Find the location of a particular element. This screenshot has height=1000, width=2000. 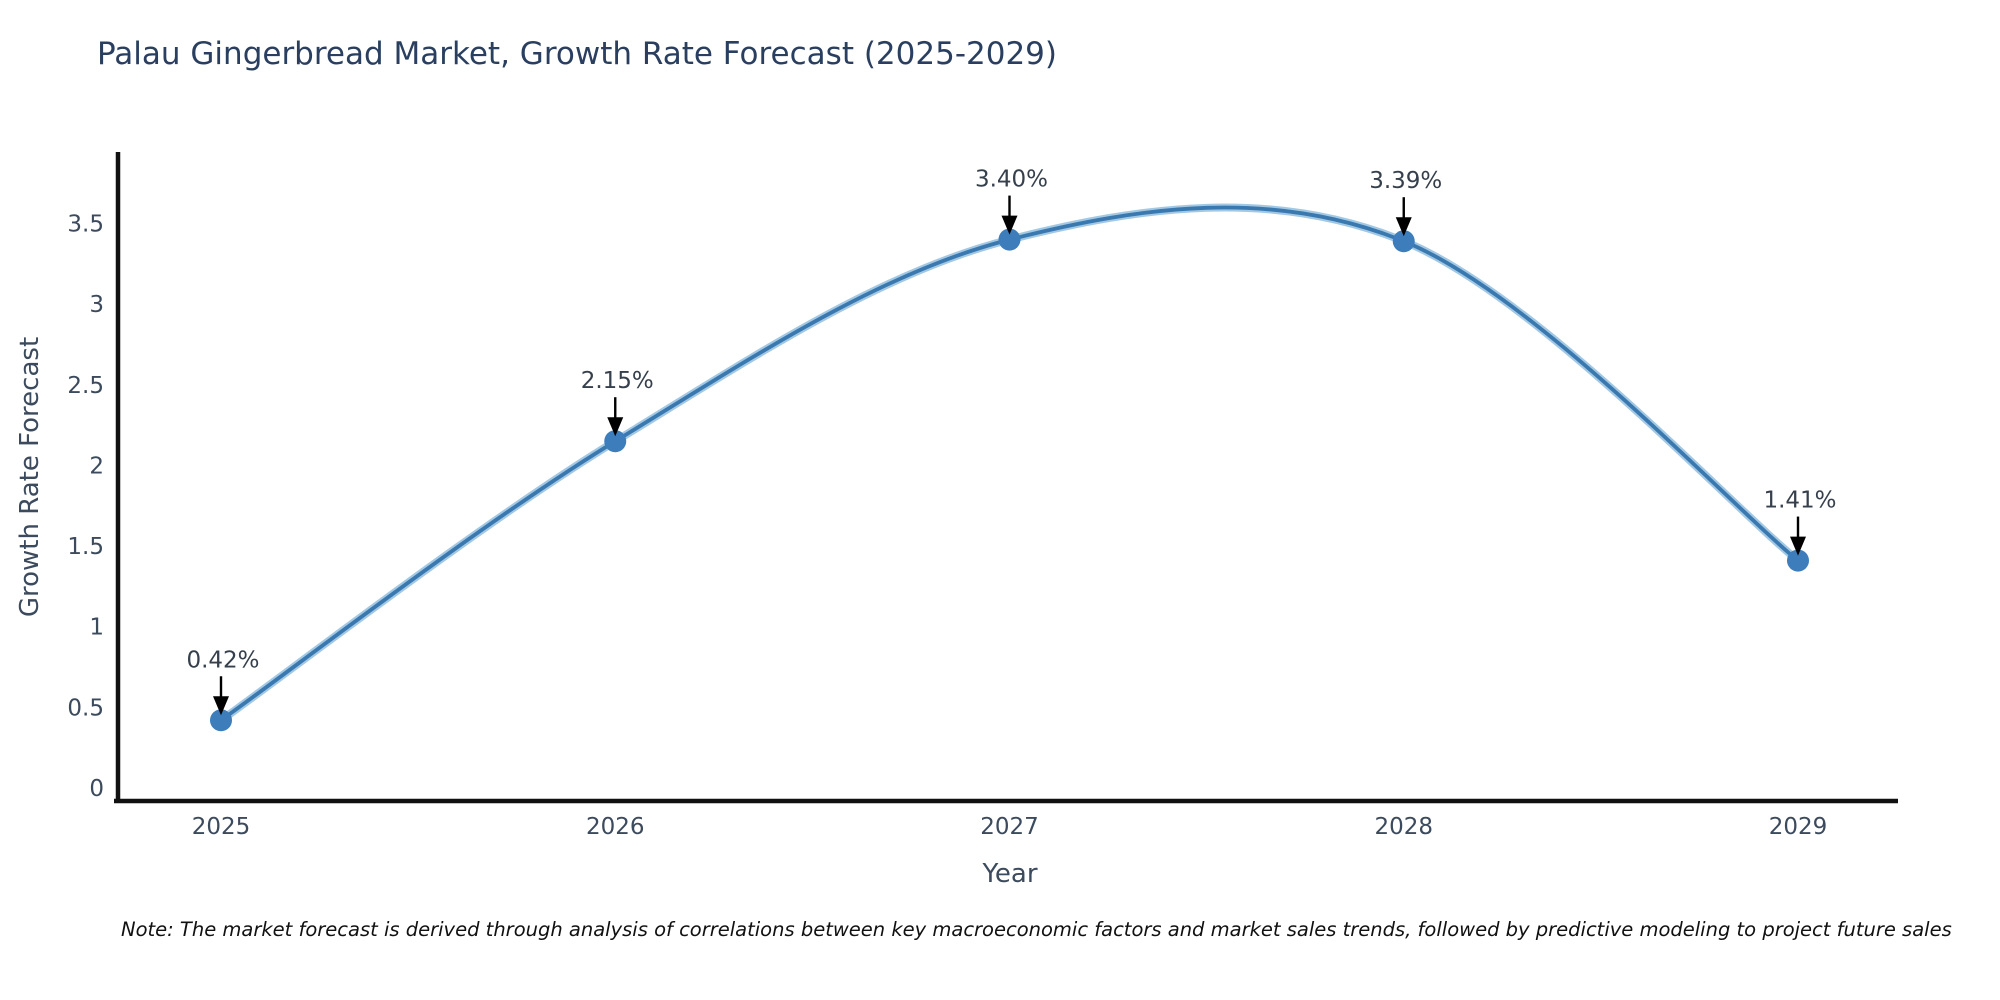

x-tick-labels: 2025 2026 2027 2028 2029 is located at coordinates (1010, 827).